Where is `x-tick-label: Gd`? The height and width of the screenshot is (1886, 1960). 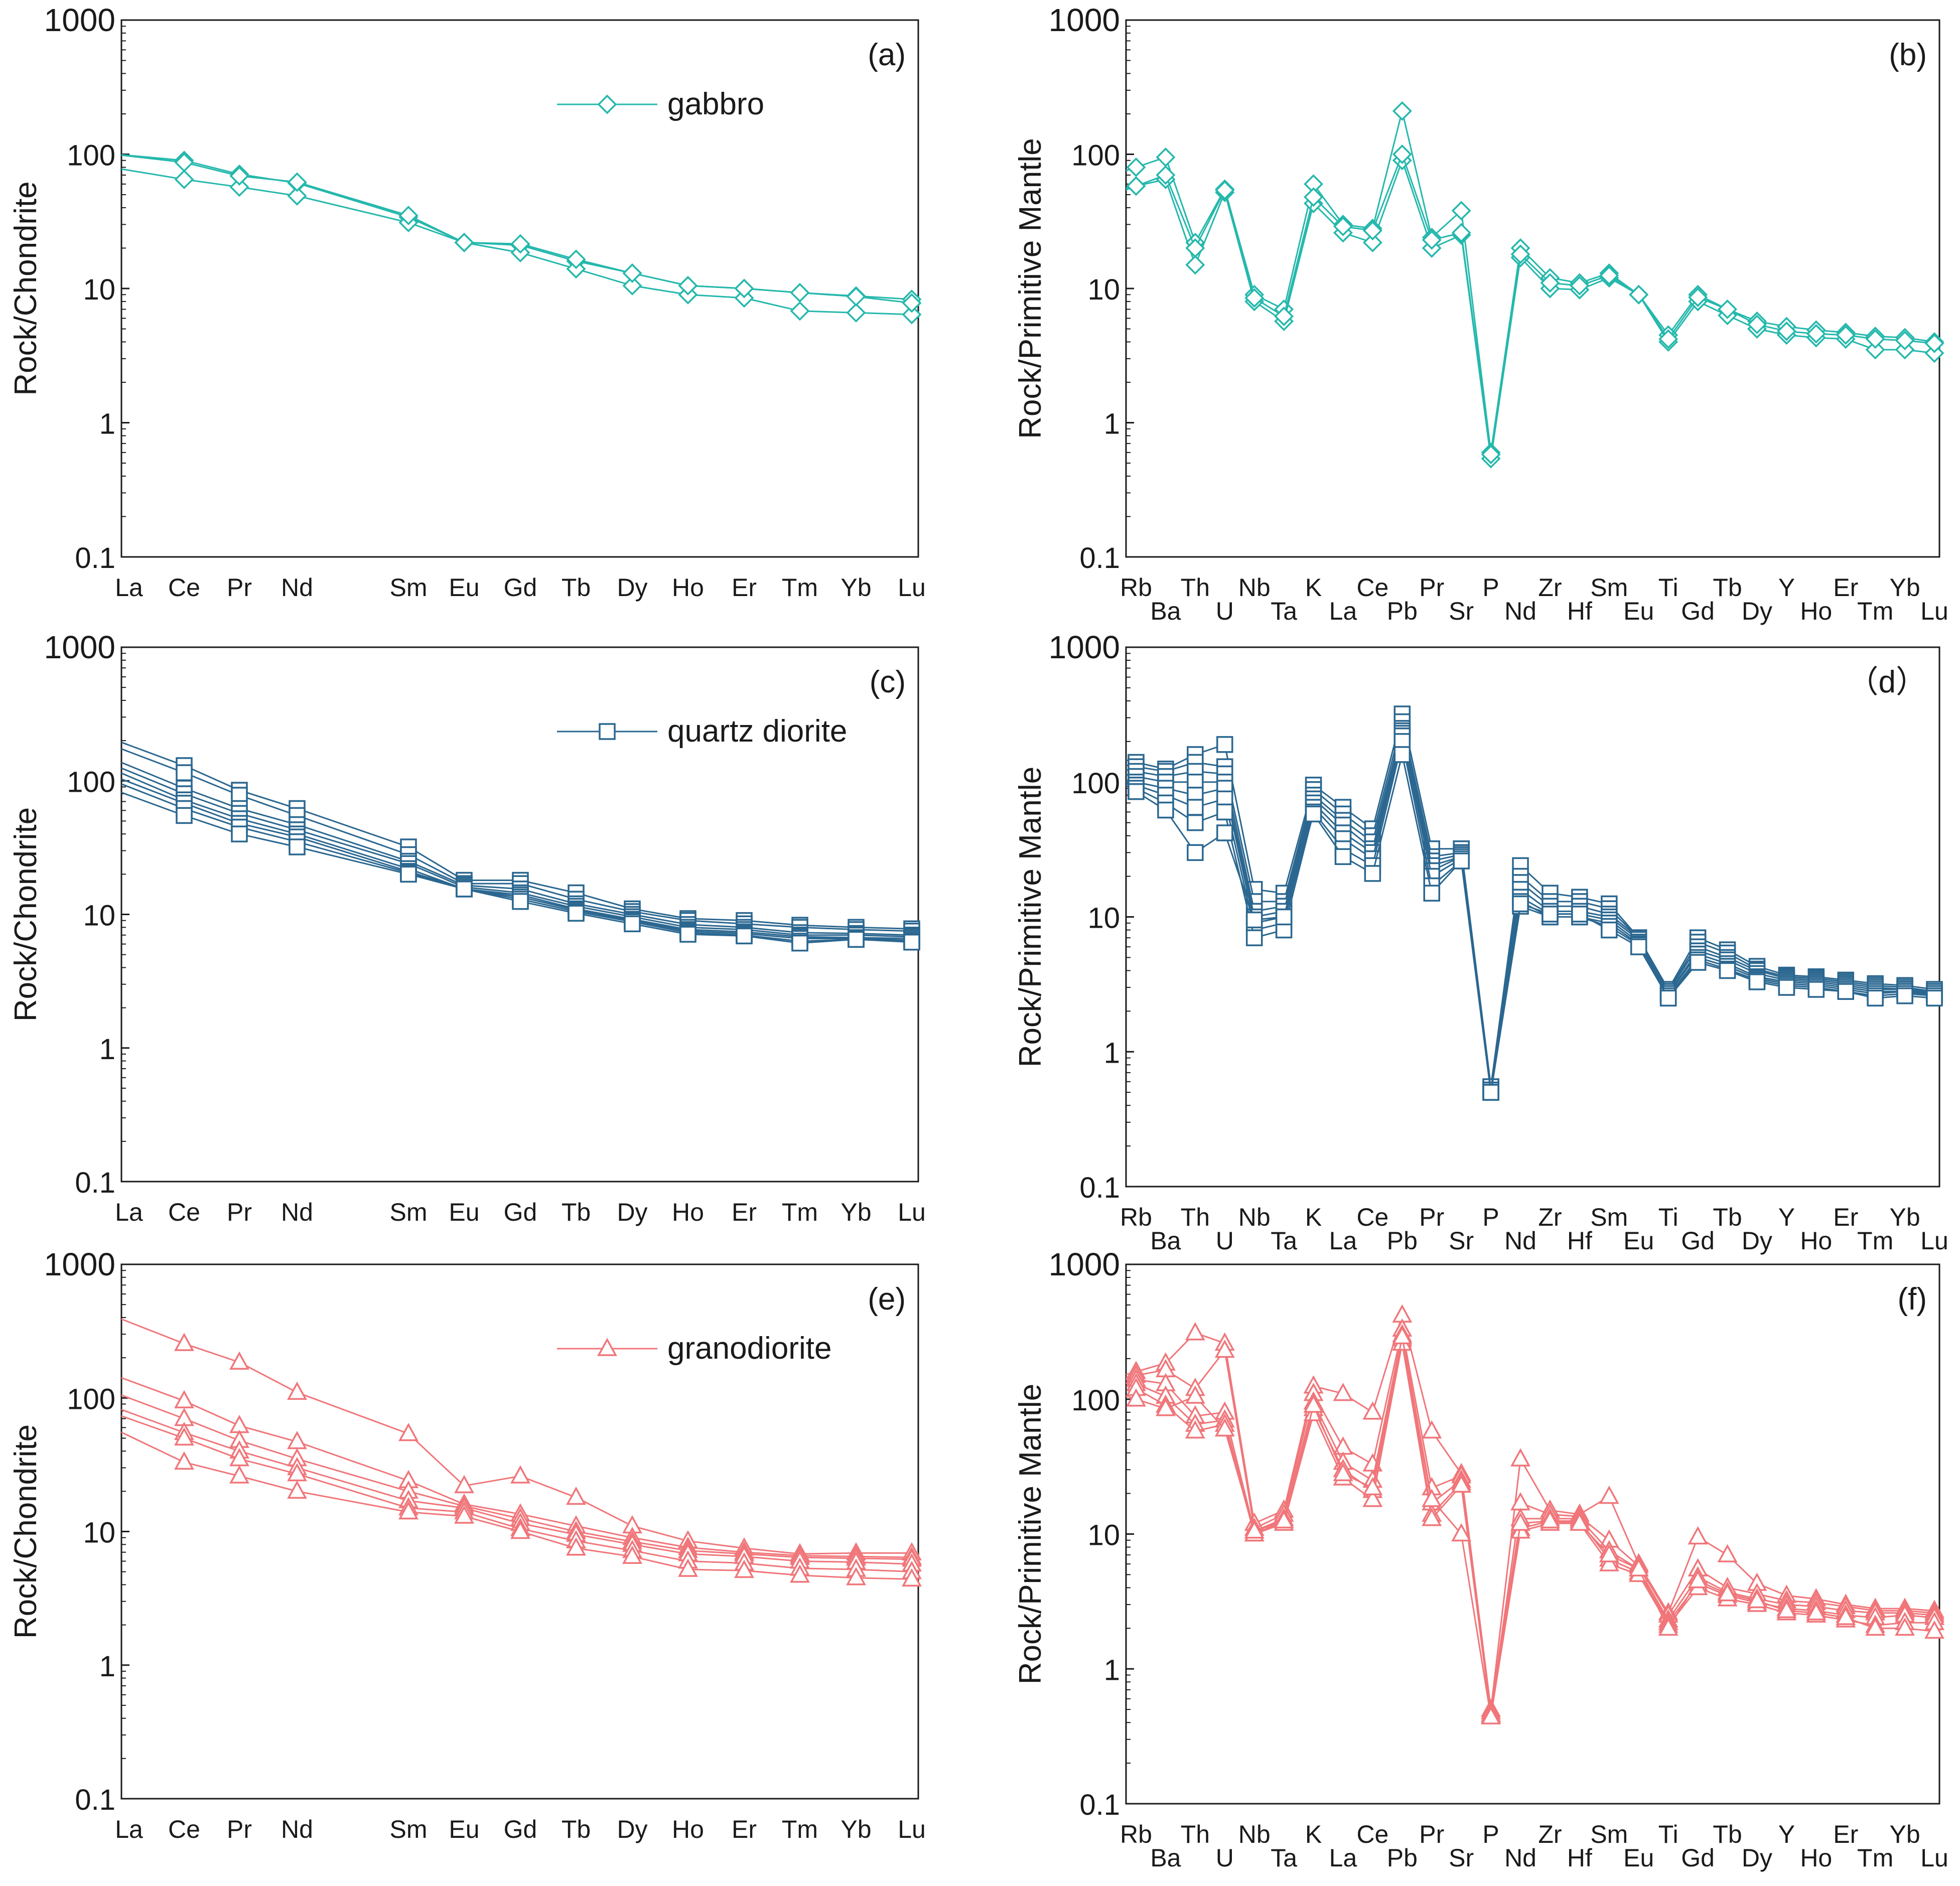 x-tick-label: Gd is located at coordinates (520, 1212).